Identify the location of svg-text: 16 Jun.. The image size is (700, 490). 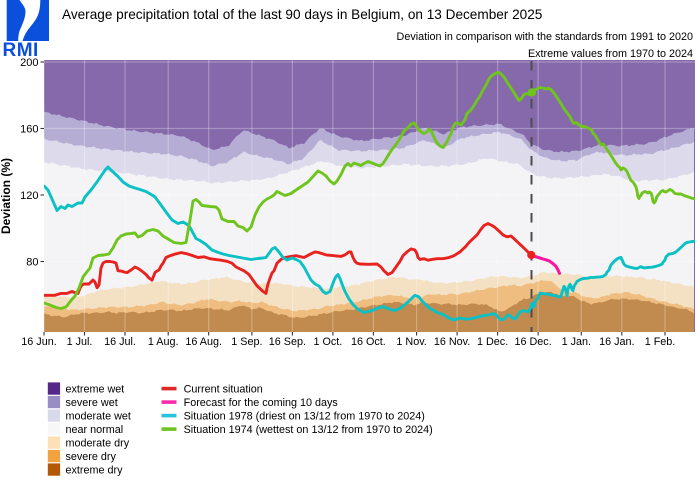
(38, 342).